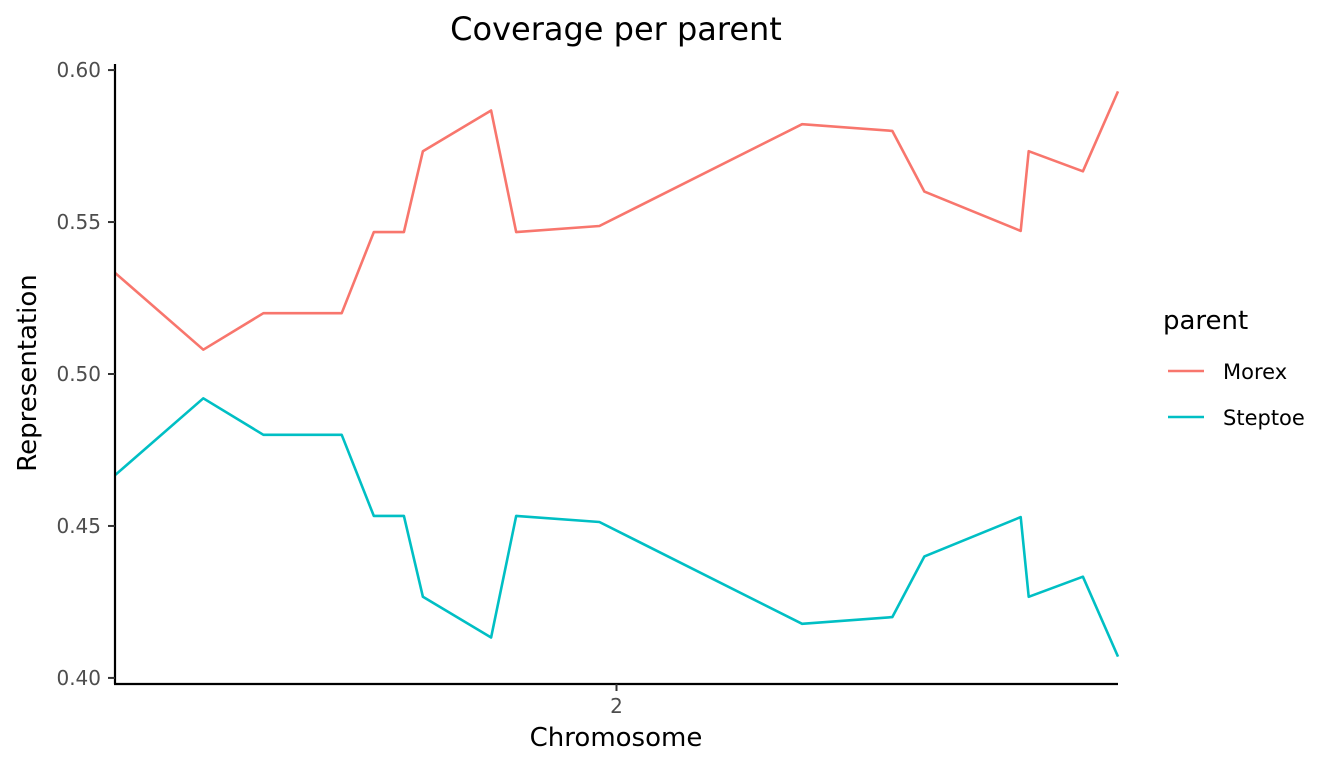  I want to click on x-tick-label: 2, so click(616, 706).